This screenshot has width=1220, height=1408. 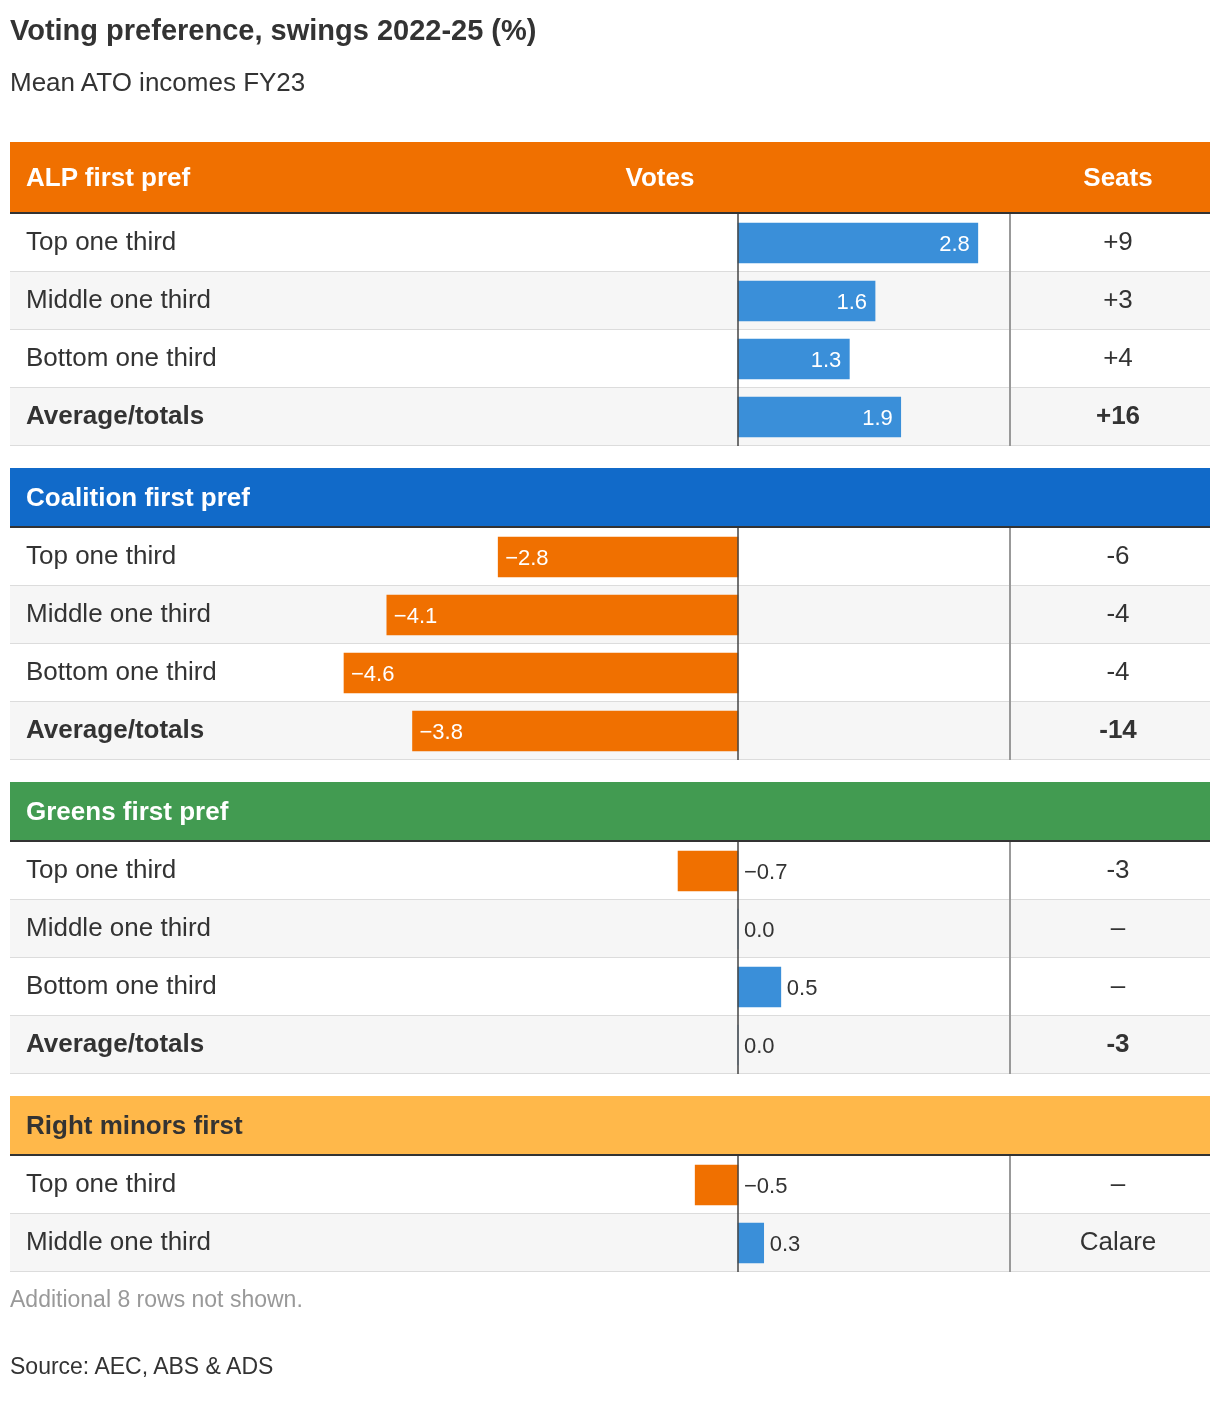 I want to click on text: Additional 8 rows not shown., so click(x=157, y=1299).